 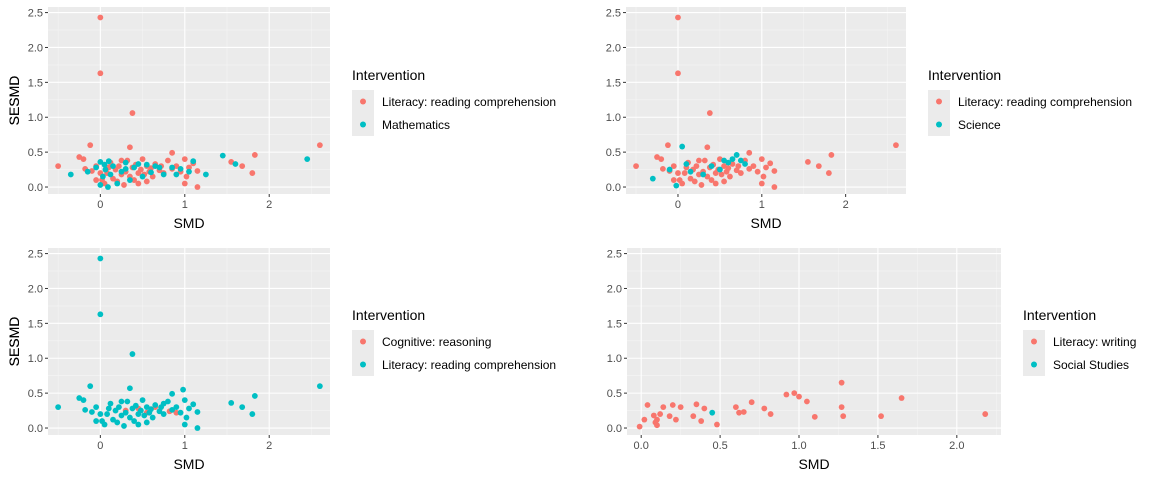 I want to click on plot-background, so click(x=814, y=341).